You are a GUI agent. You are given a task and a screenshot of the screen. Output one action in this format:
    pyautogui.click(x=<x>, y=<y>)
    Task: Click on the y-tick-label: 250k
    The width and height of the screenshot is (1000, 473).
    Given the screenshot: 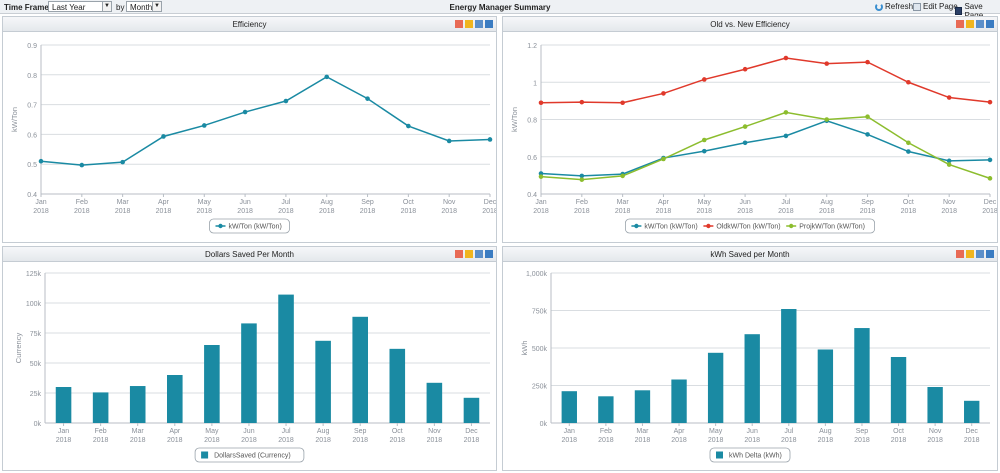 What is the action you would take?
    pyautogui.click(x=540, y=387)
    